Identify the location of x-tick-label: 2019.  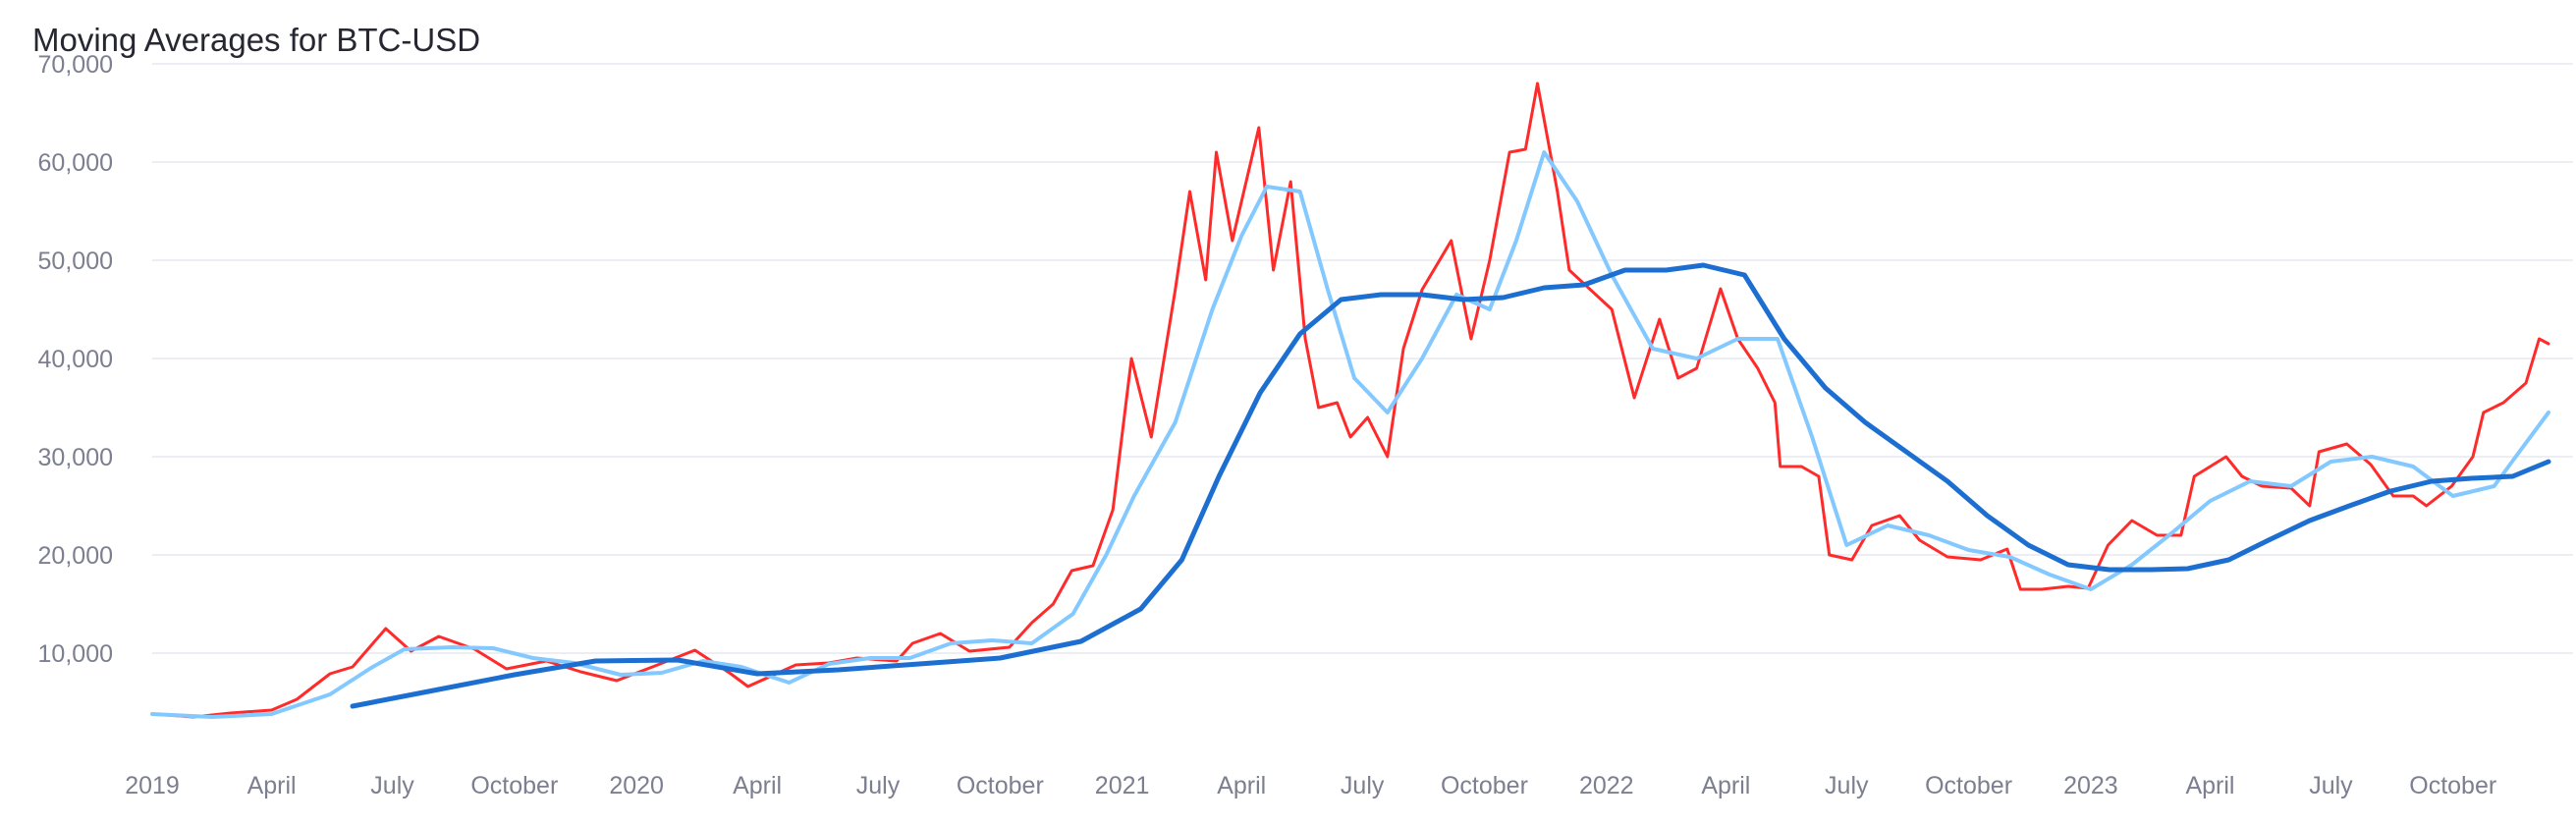
(152, 785).